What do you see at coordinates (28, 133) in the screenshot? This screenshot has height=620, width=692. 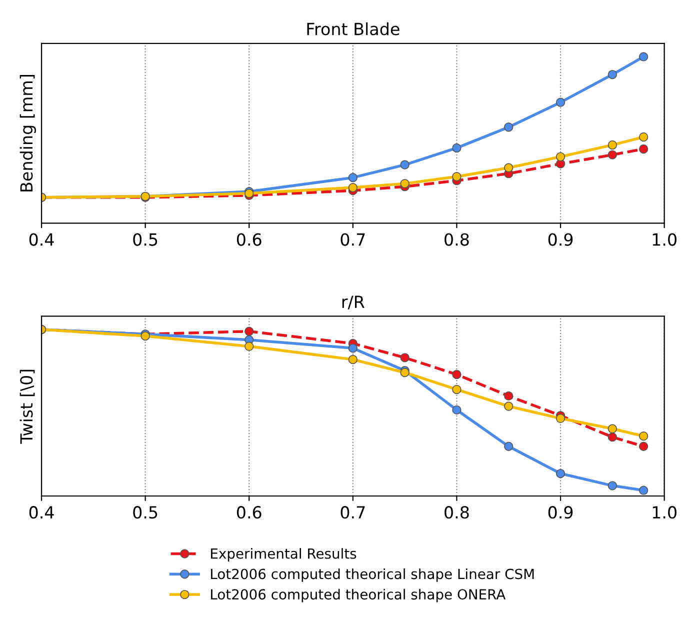 I see `y-axis-title: Bending [mm]` at bounding box center [28, 133].